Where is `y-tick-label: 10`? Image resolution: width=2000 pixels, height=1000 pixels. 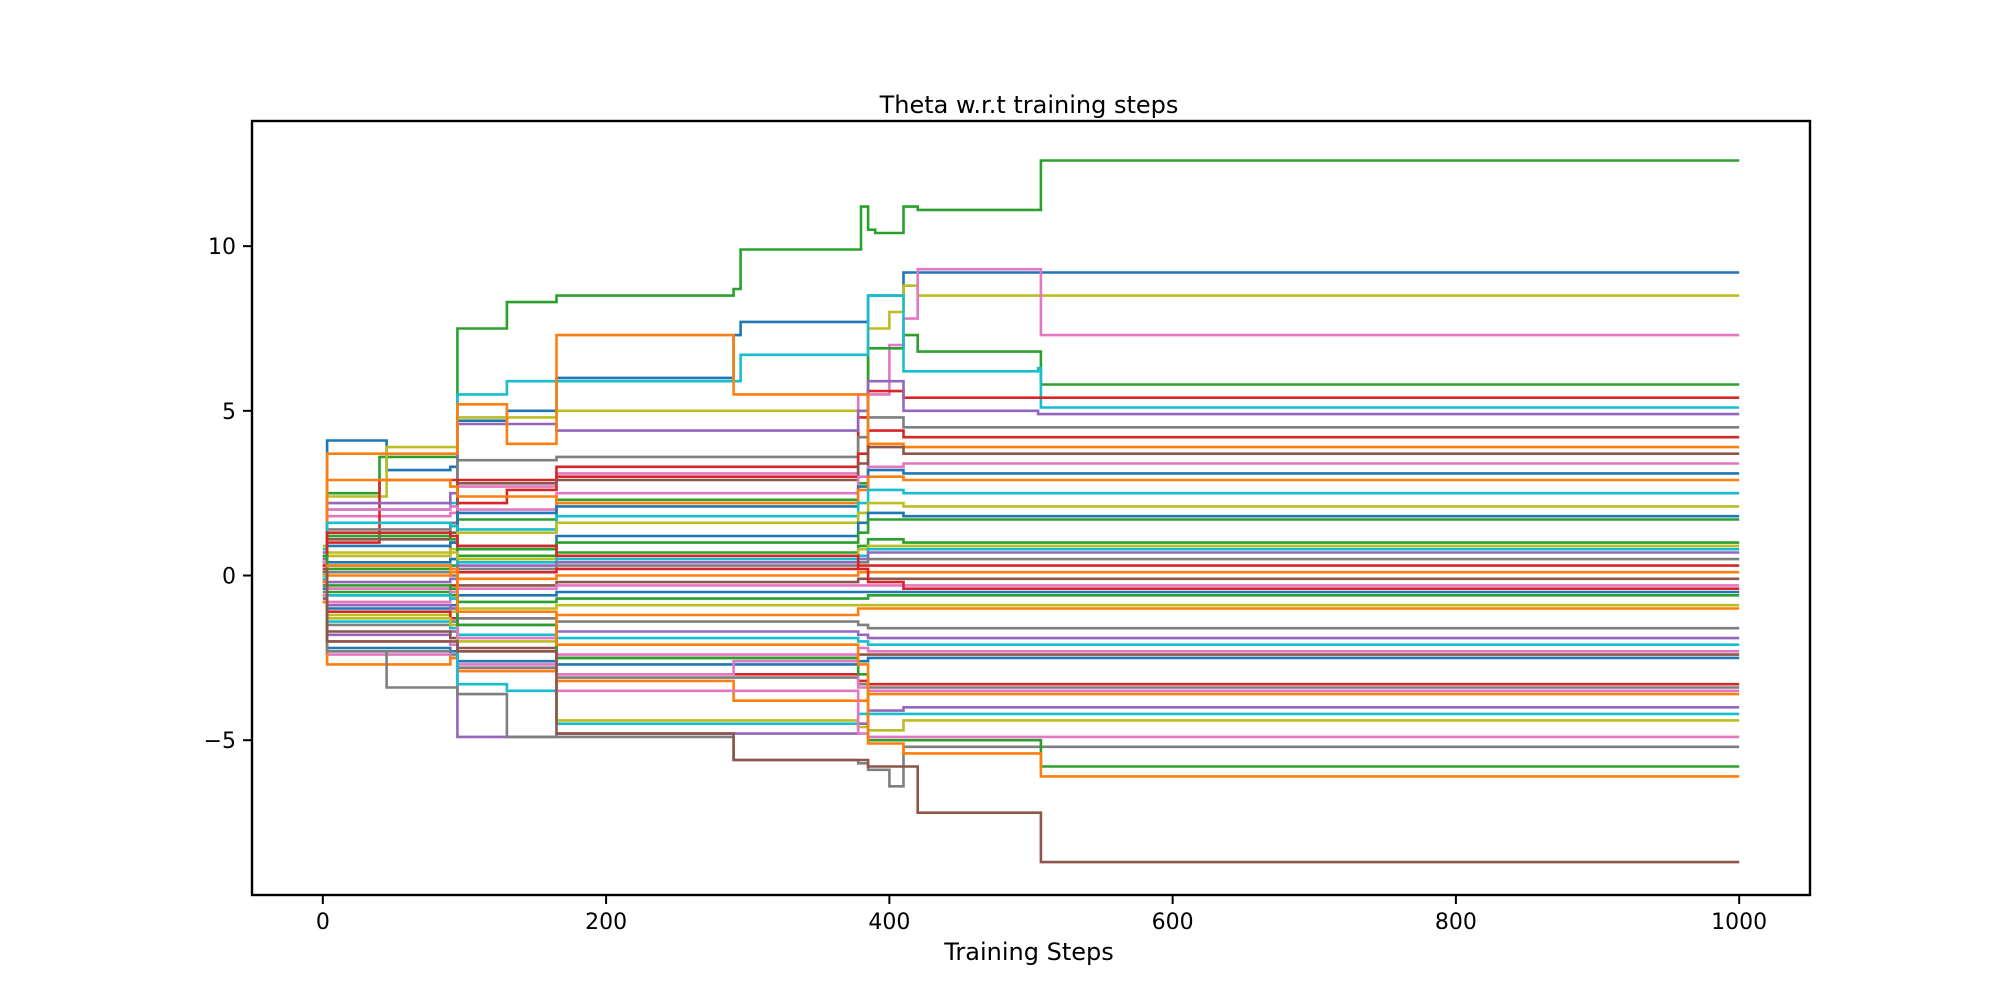
y-tick-label: 10 is located at coordinates (222, 247).